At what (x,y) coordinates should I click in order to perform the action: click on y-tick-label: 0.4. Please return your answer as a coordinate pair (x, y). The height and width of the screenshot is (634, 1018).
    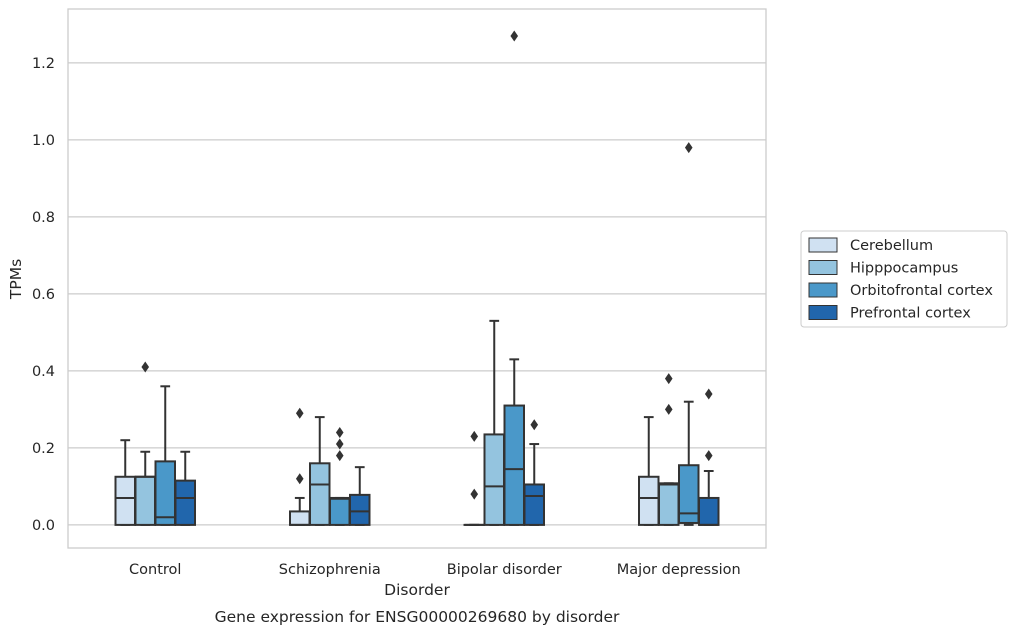
    Looking at the image, I should click on (43, 372).